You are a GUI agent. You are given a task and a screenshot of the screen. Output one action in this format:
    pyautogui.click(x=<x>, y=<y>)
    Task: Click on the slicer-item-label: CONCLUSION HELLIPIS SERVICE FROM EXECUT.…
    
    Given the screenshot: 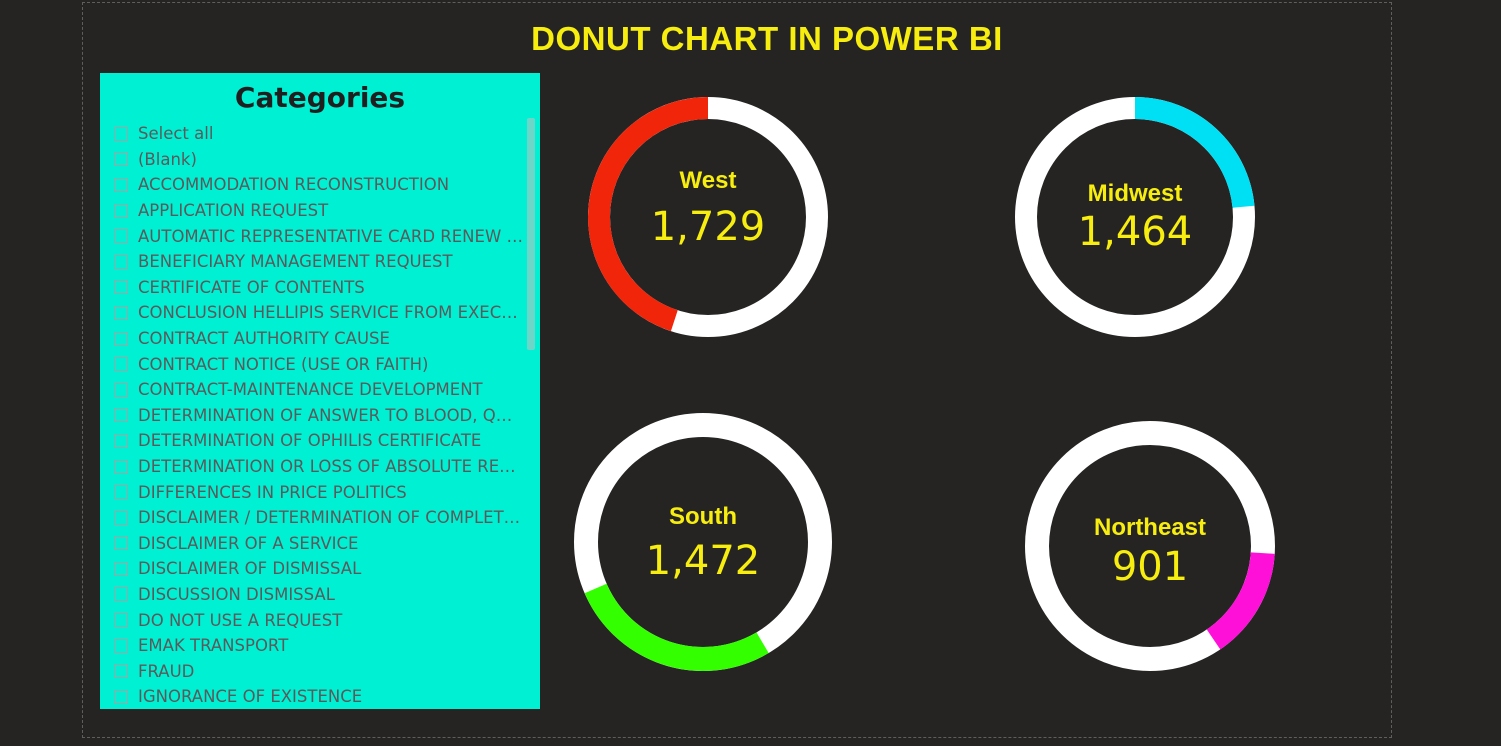 What is the action you would take?
    pyautogui.click(x=331, y=313)
    